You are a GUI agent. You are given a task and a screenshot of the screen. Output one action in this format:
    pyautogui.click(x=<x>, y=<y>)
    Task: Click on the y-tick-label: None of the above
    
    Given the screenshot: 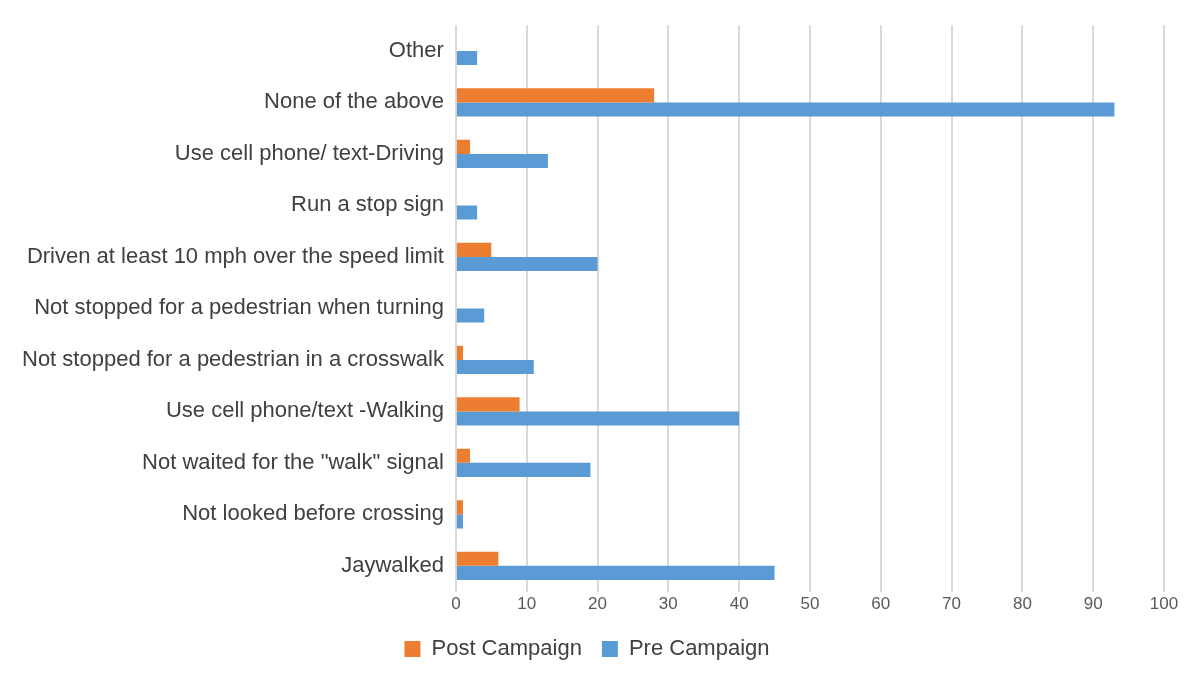 What is the action you would take?
    pyautogui.click(x=354, y=101)
    